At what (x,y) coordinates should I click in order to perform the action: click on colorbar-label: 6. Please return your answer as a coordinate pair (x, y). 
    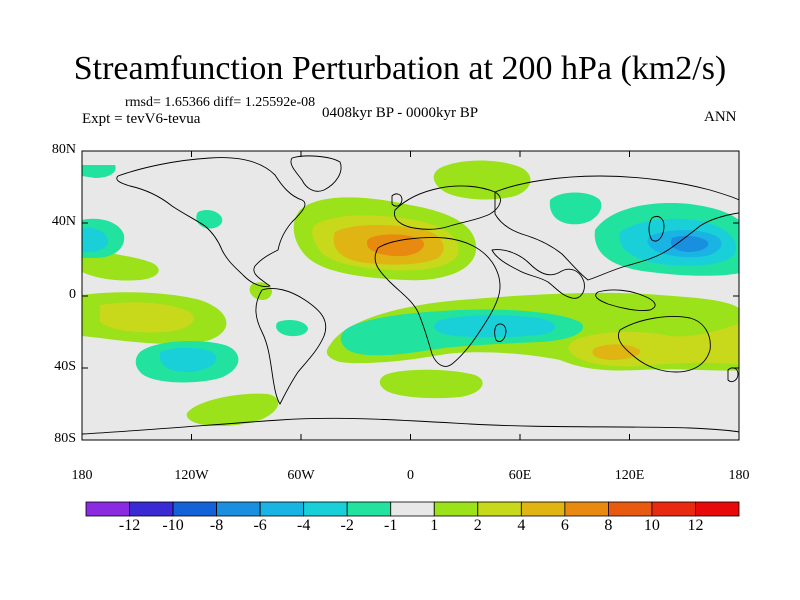
    Looking at the image, I should click on (564, 525).